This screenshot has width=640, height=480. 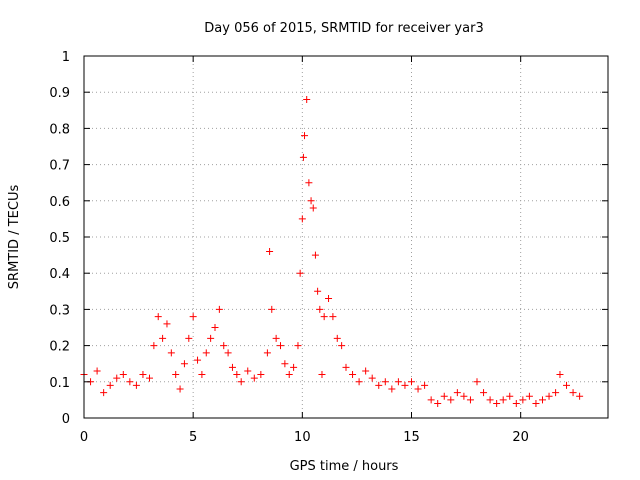 I want to click on y-tick-label: 0, so click(x=66, y=419).